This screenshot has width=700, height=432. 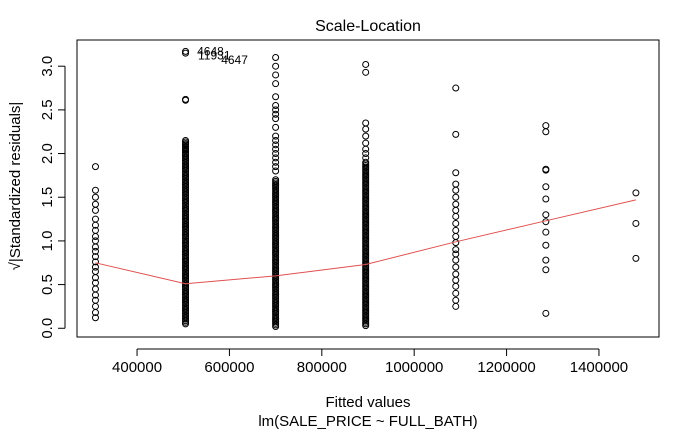 What do you see at coordinates (234, 60) in the screenshot?
I see `point-annotation: 4647` at bounding box center [234, 60].